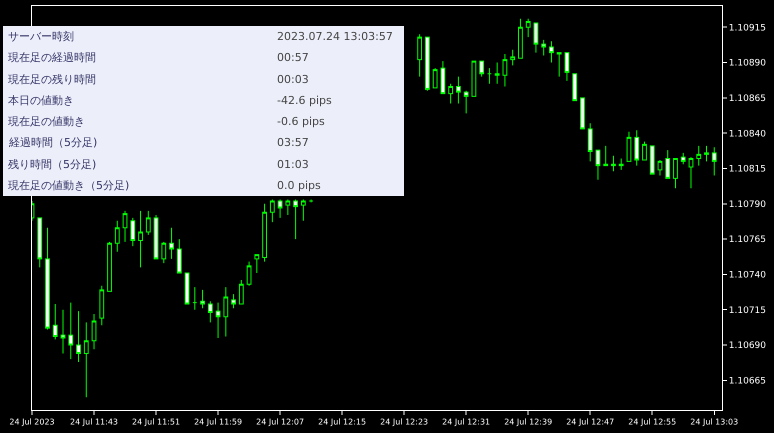 This screenshot has width=774, height=433. Describe the element at coordinates (293, 164) in the screenshot. I see `text: 01:03` at that location.